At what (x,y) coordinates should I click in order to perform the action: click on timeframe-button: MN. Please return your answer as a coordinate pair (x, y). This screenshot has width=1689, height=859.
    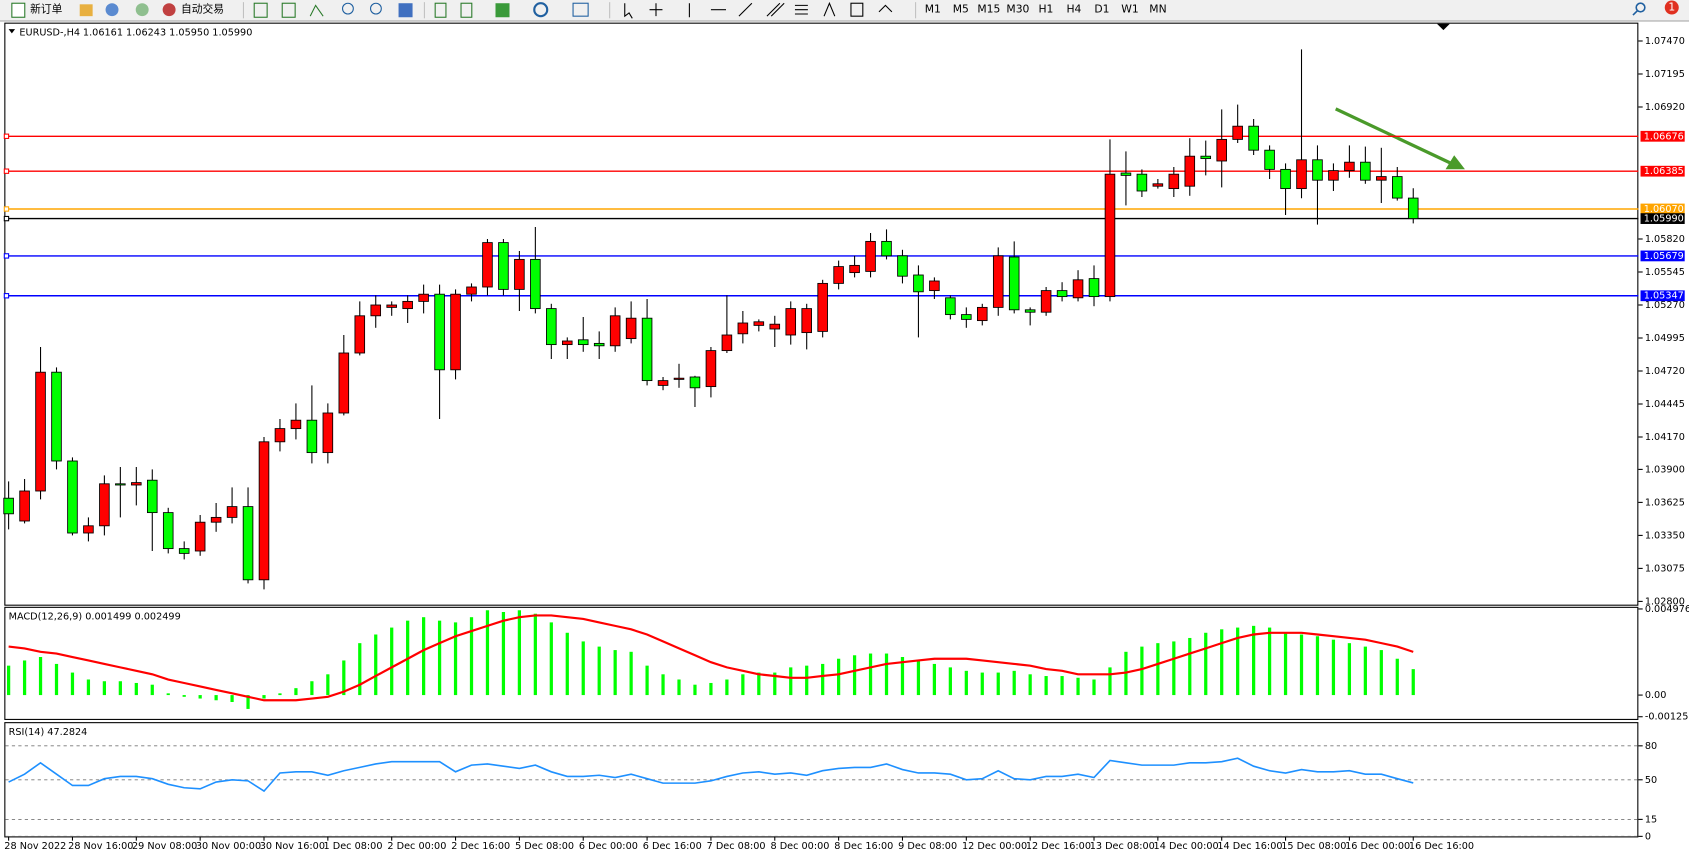
    Looking at the image, I should click on (1157, 9).